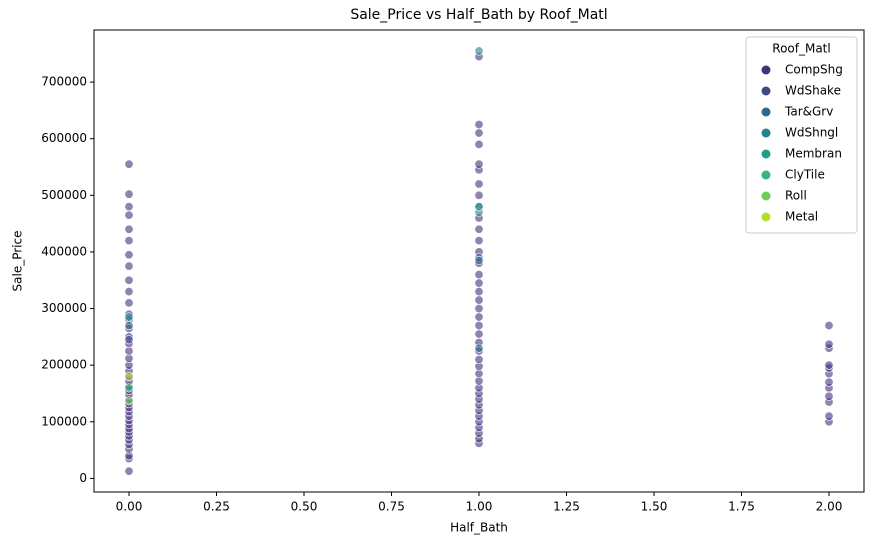 This screenshot has width=877, height=545. What do you see at coordinates (64, 251) in the screenshot?
I see `y-tick-label: 400000` at bounding box center [64, 251].